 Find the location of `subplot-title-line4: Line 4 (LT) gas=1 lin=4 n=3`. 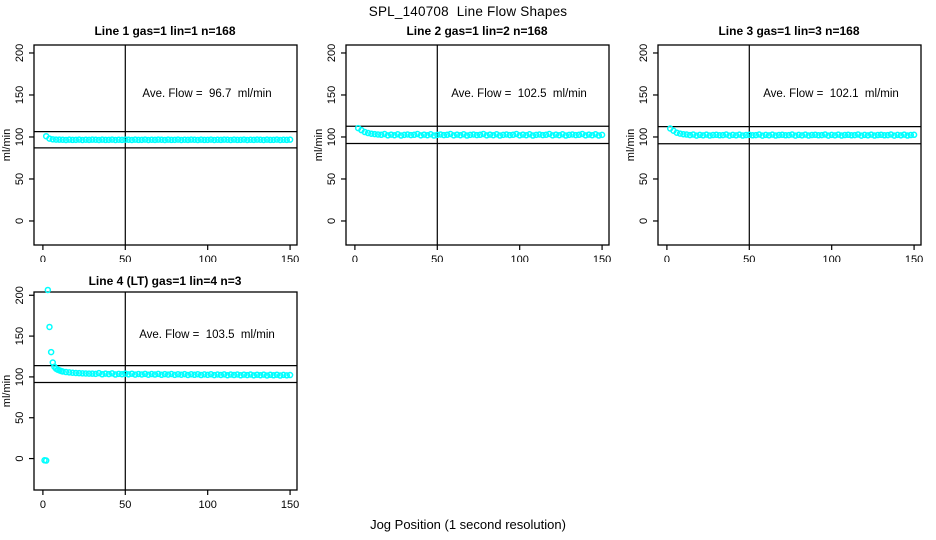

subplot-title-line4: Line 4 (LT) gas=1 lin=4 n=3 is located at coordinates (165, 281).